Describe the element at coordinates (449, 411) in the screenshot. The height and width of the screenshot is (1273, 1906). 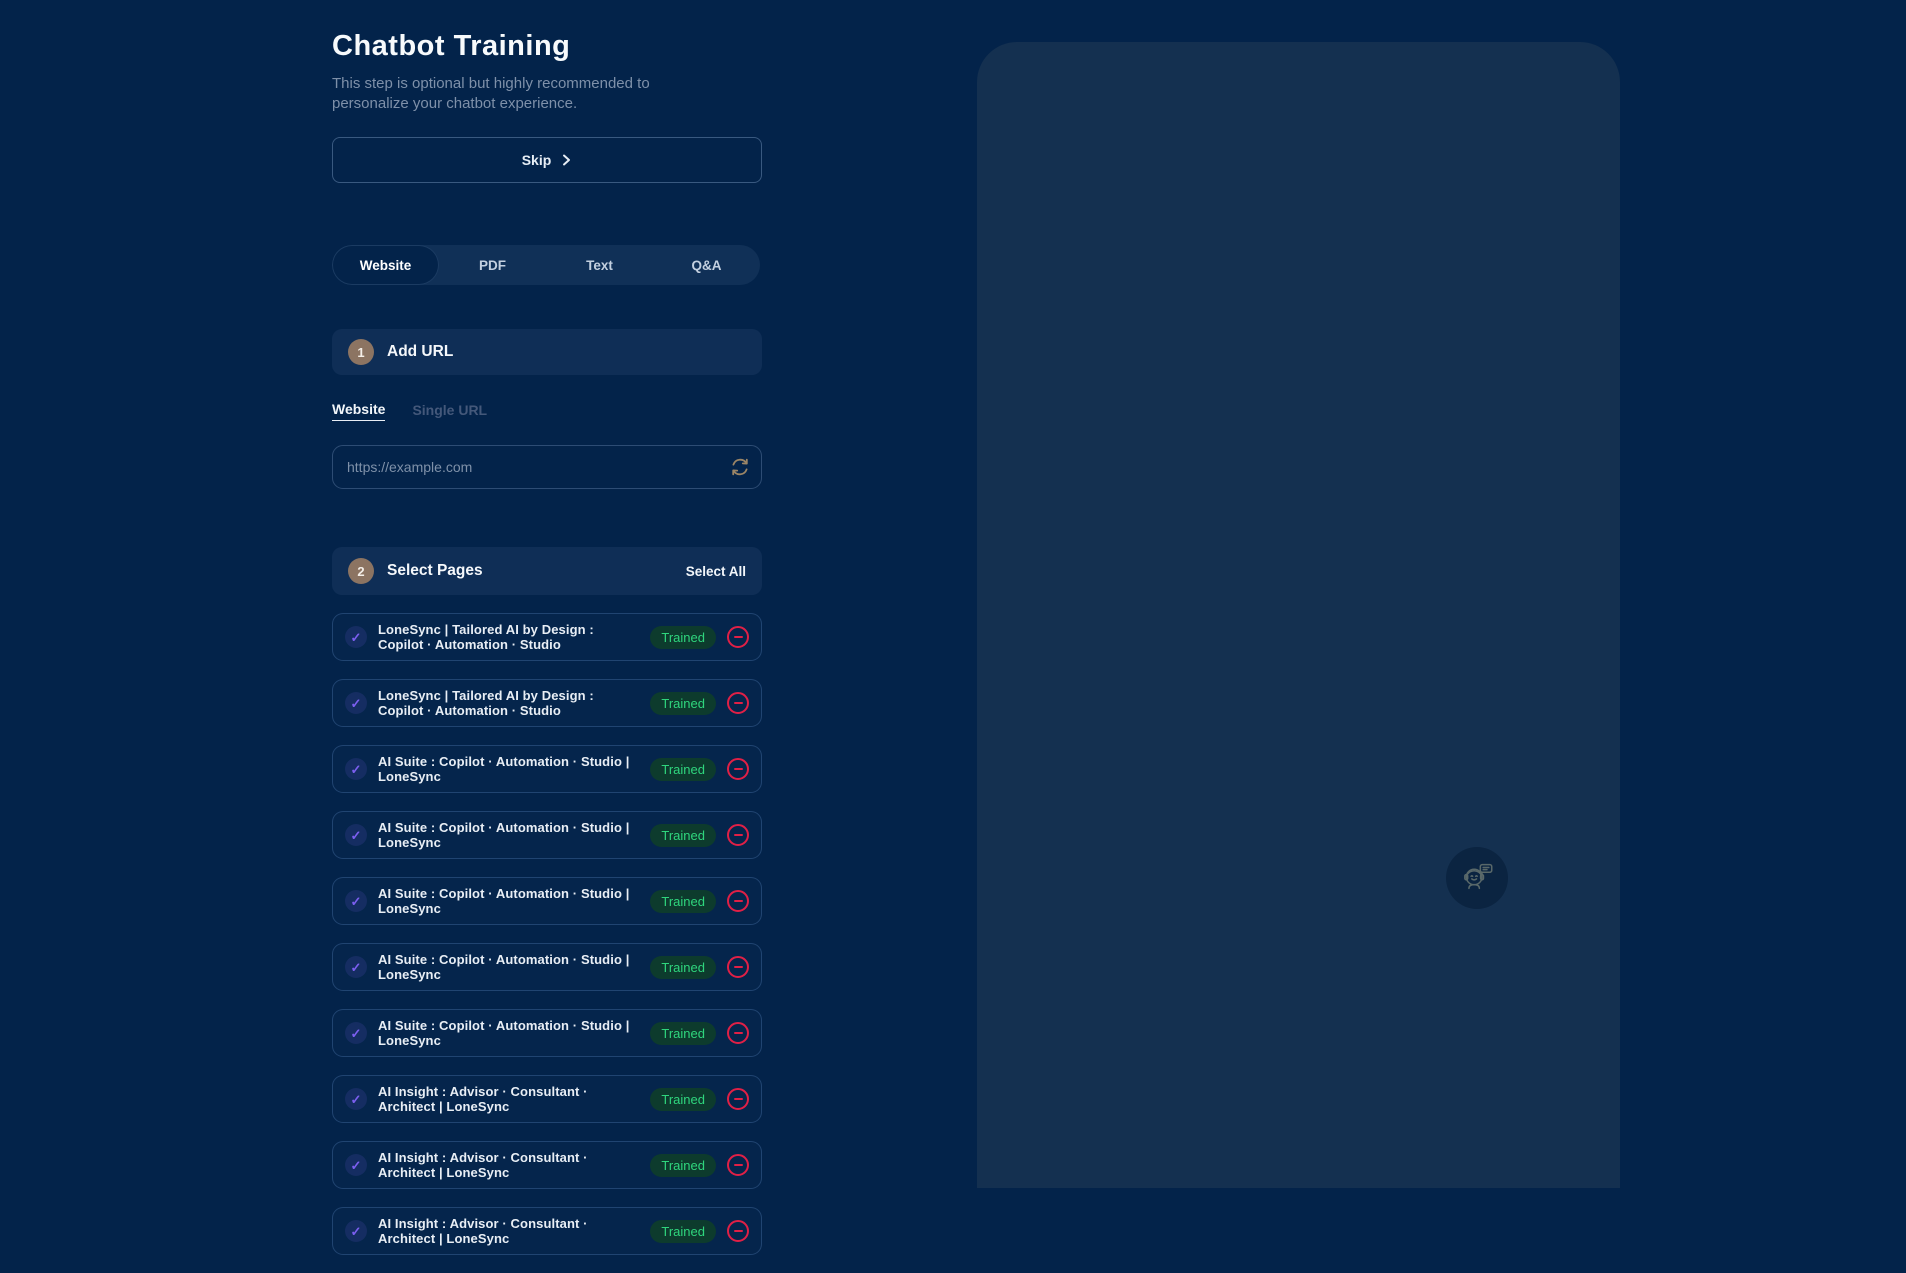
I see `subtab-single-url: Single URL` at that location.